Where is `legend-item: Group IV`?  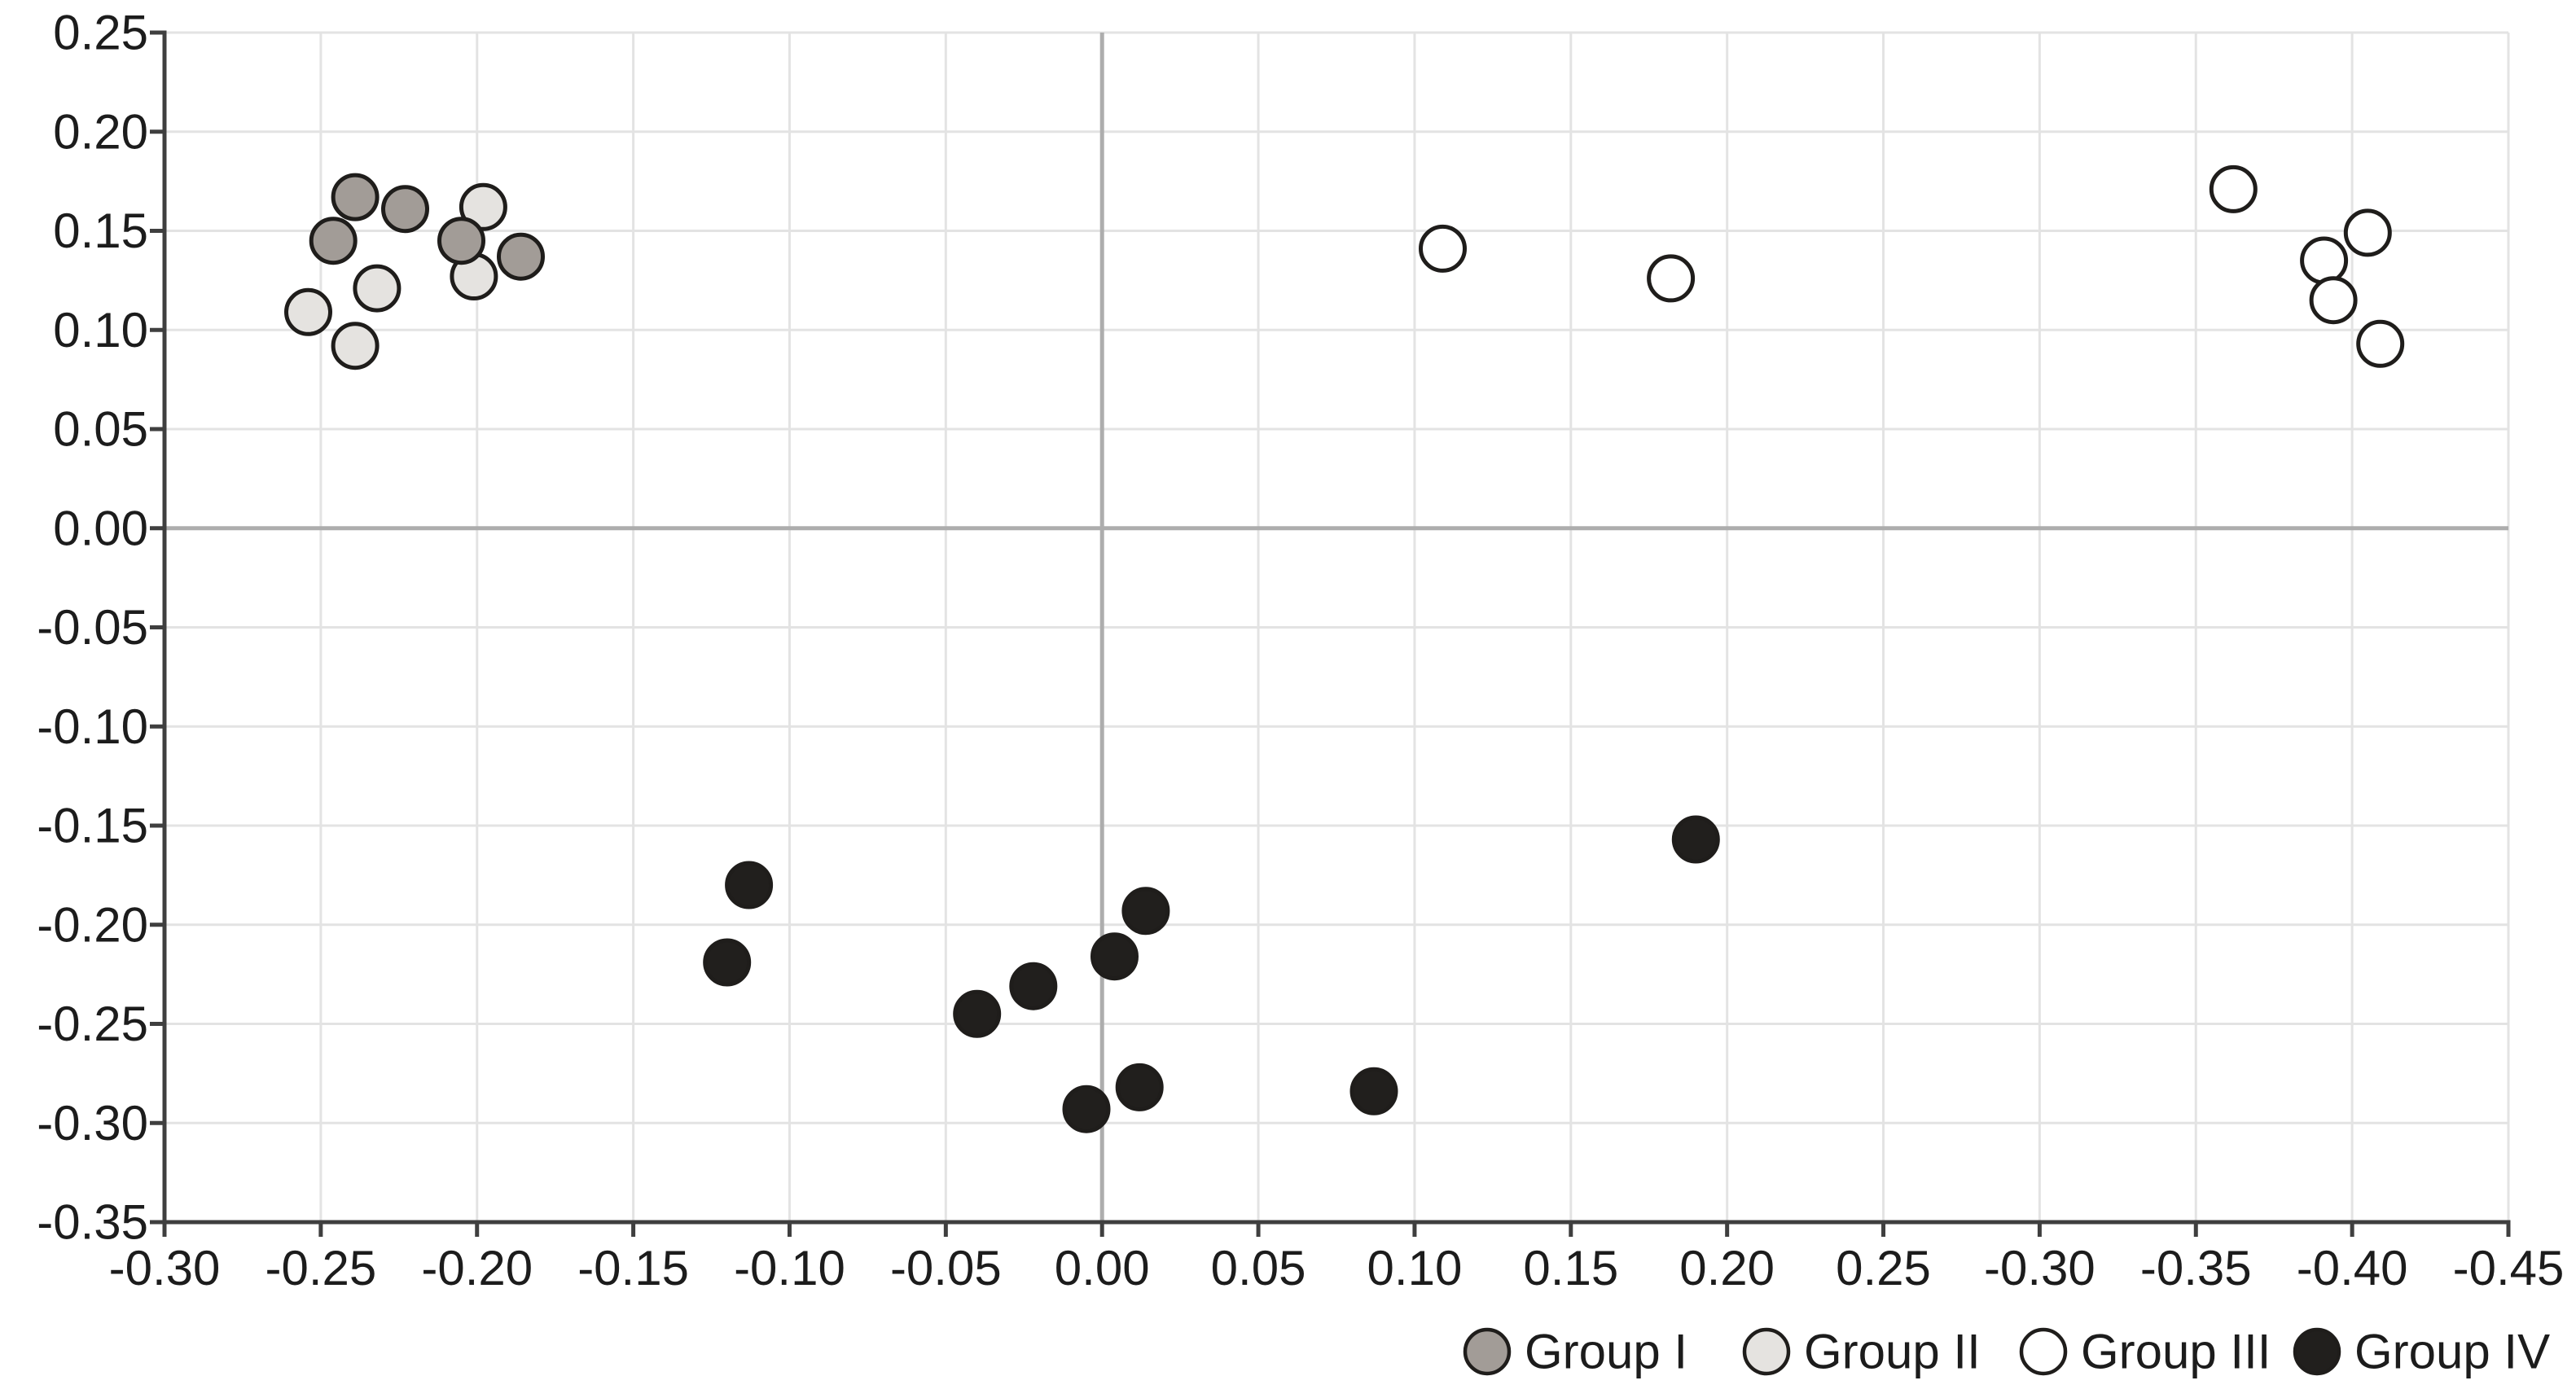
legend-item: Group IV is located at coordinates (2421, 1352).